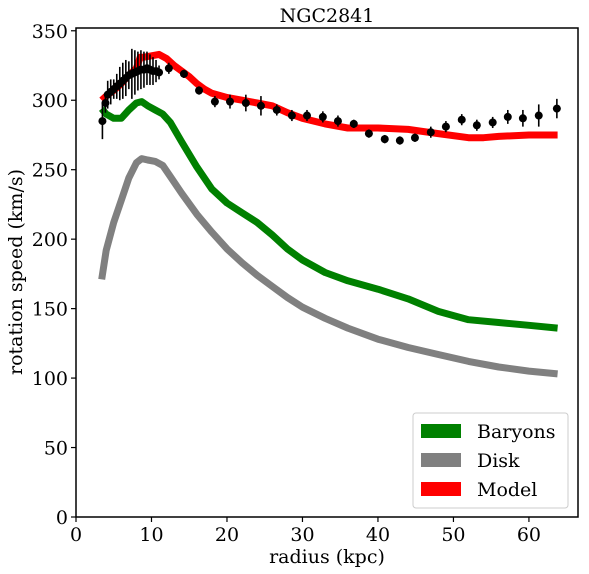 Image resolution: width=589 pixels, height=574 pixels. Describe the element at coordinates (50, 101) in the screenshot. I see `y-tick-label: 300` at that location.